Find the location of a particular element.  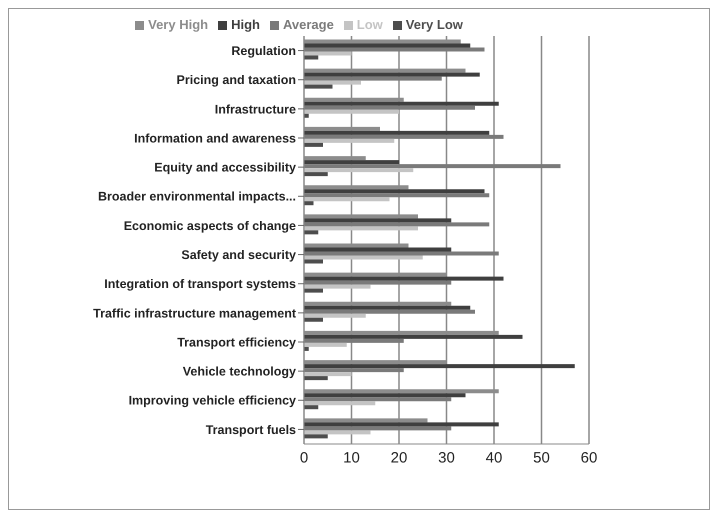

y-tick-label: Information and awareness is located at coordinates (215, 138).